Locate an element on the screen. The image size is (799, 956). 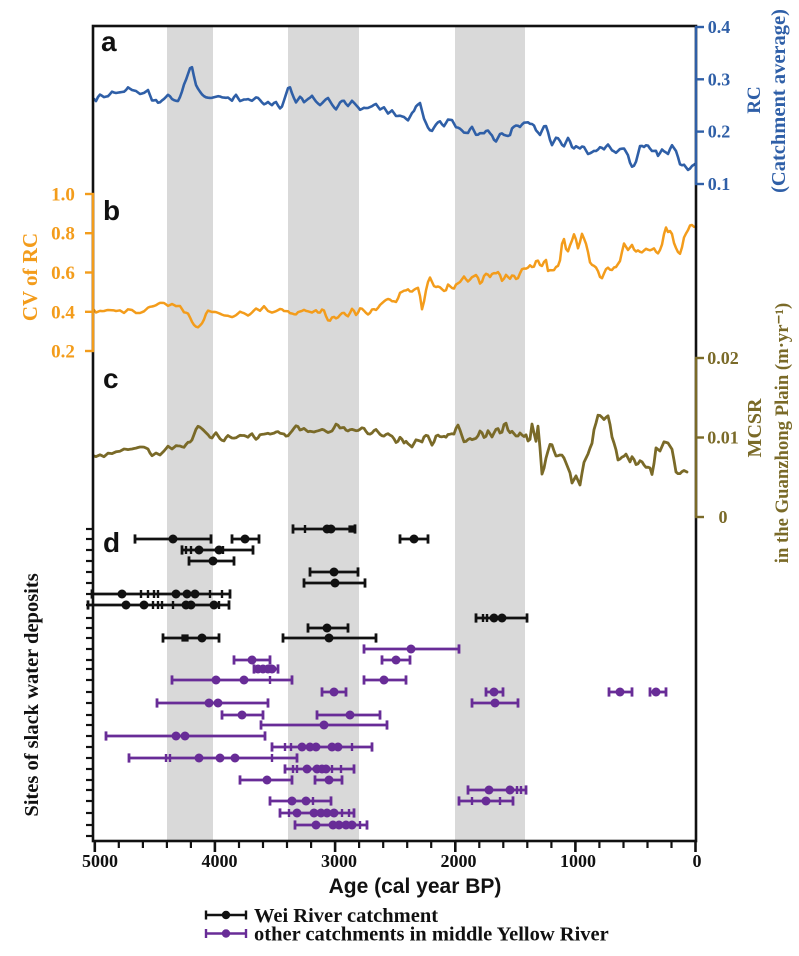
svg-text: 0.02 is located at coordinates (723, 358).